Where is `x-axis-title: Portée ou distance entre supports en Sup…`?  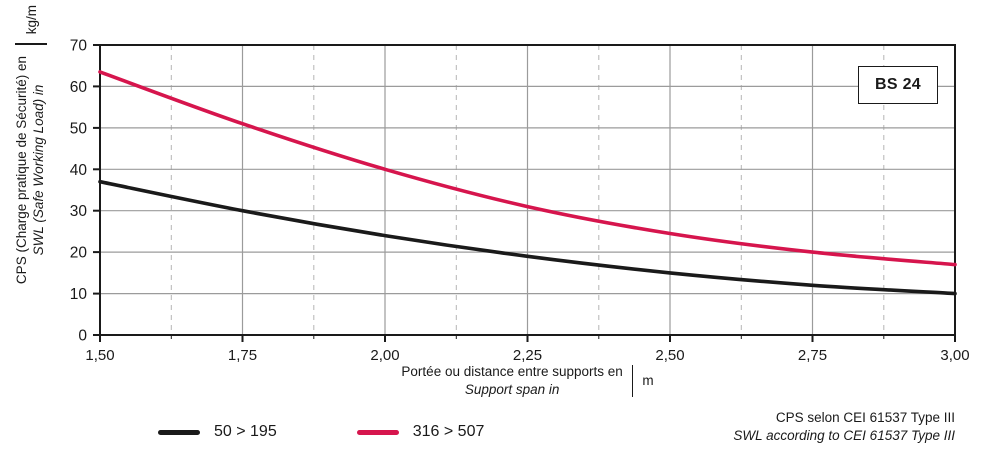 x-axis-title: Portée ou distance entre supports en Sup… is located at coordinates (527, 380).